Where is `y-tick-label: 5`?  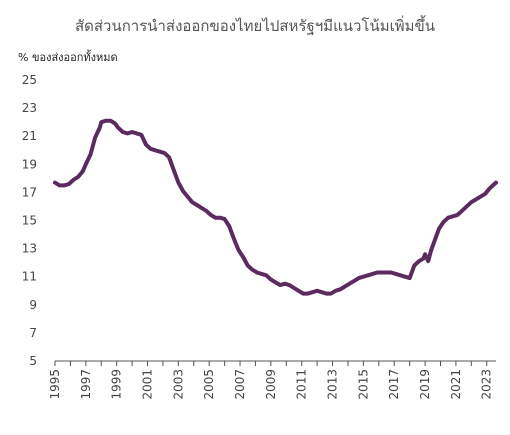 y-tick-label: 5 is located at coordinates (33, 361).